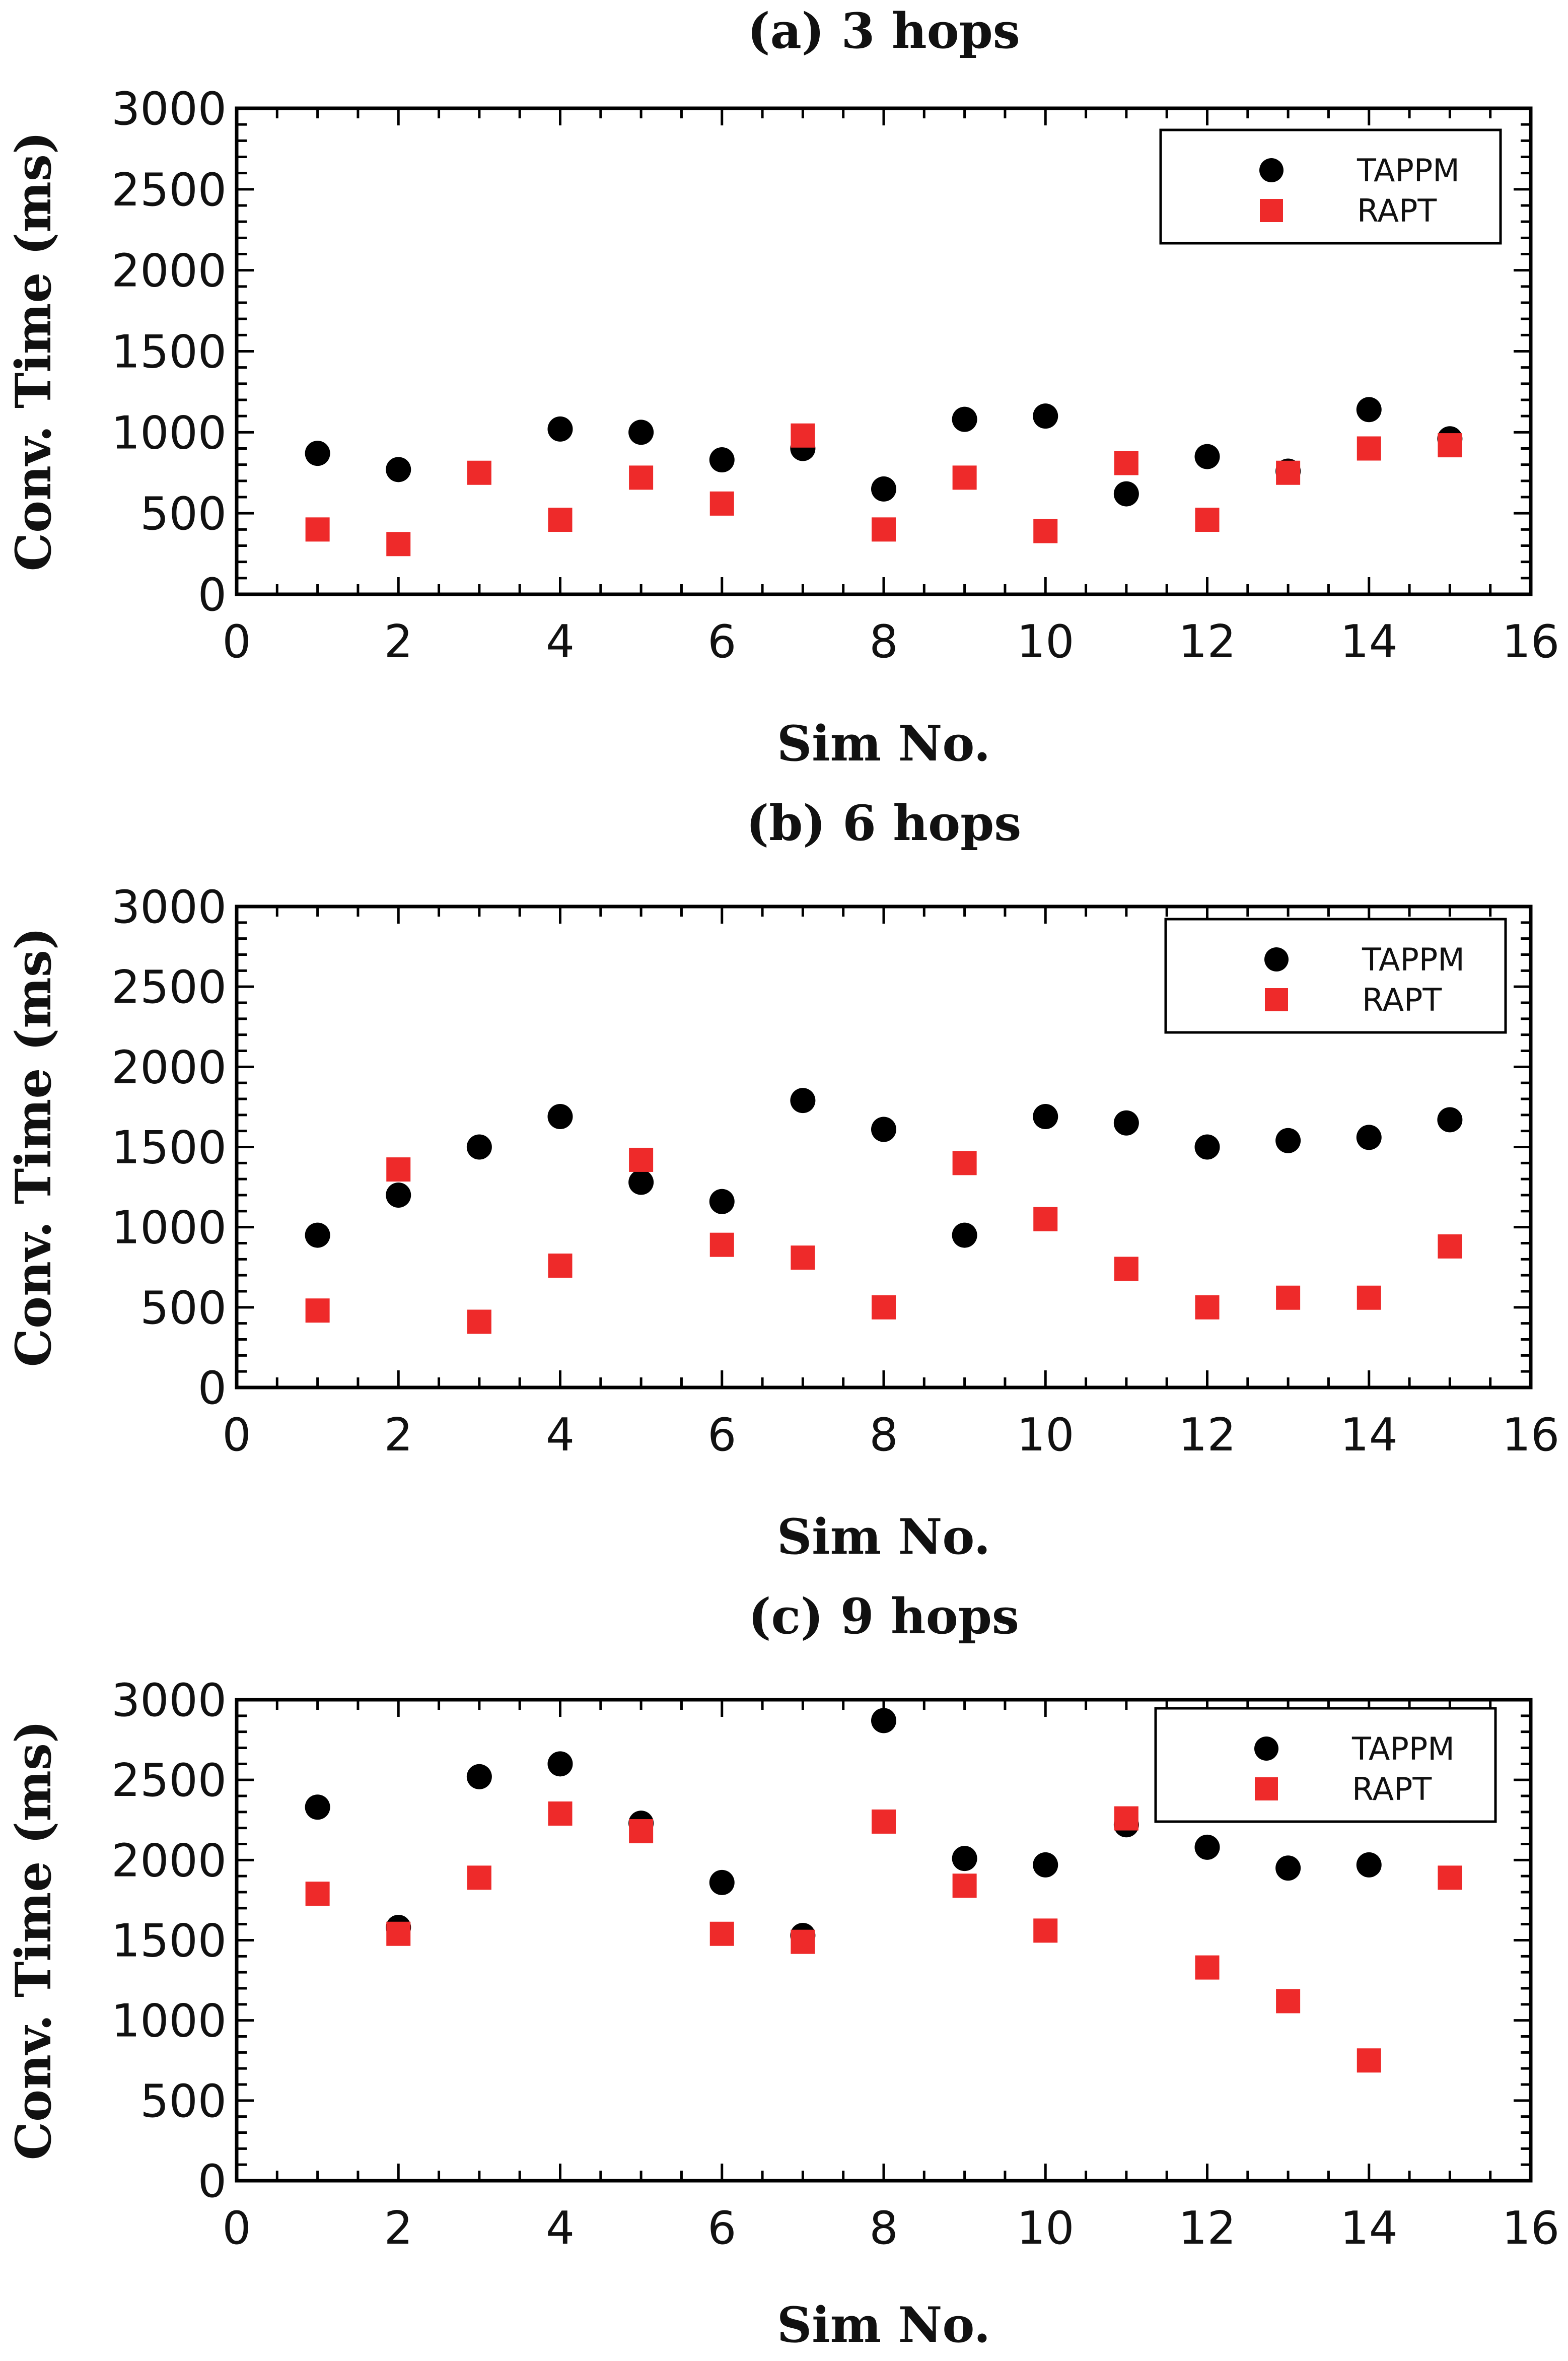 The width and height of the screenshot is (1568, 2361). I want to click on chart-title: (a) 3 hops, so click(883, 31).